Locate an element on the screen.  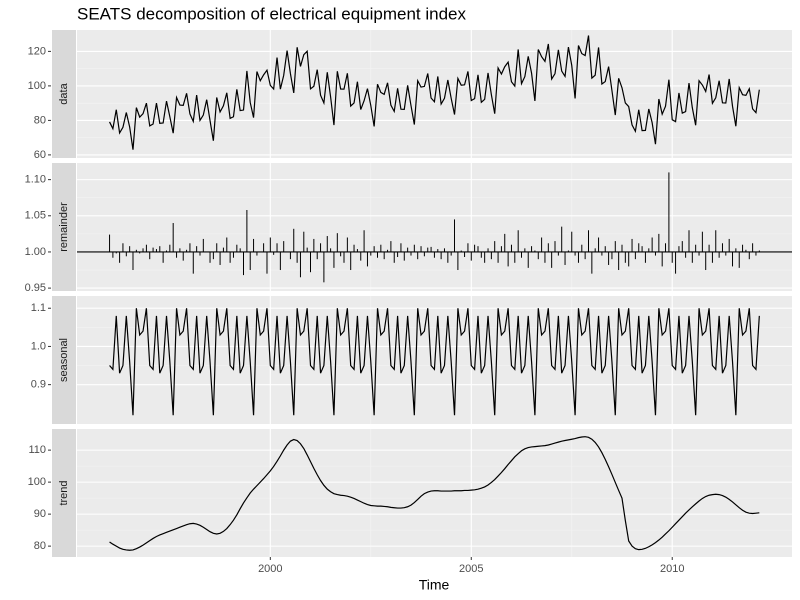
x-tick-label: 2005 is located at coordinates (471, 569).